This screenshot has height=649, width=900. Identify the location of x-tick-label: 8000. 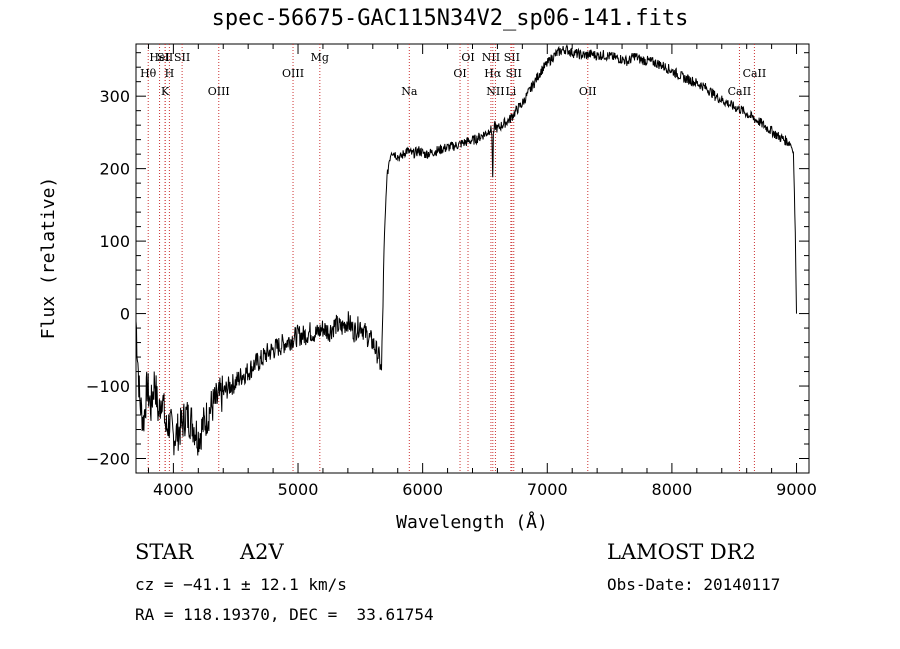
(672, 489).